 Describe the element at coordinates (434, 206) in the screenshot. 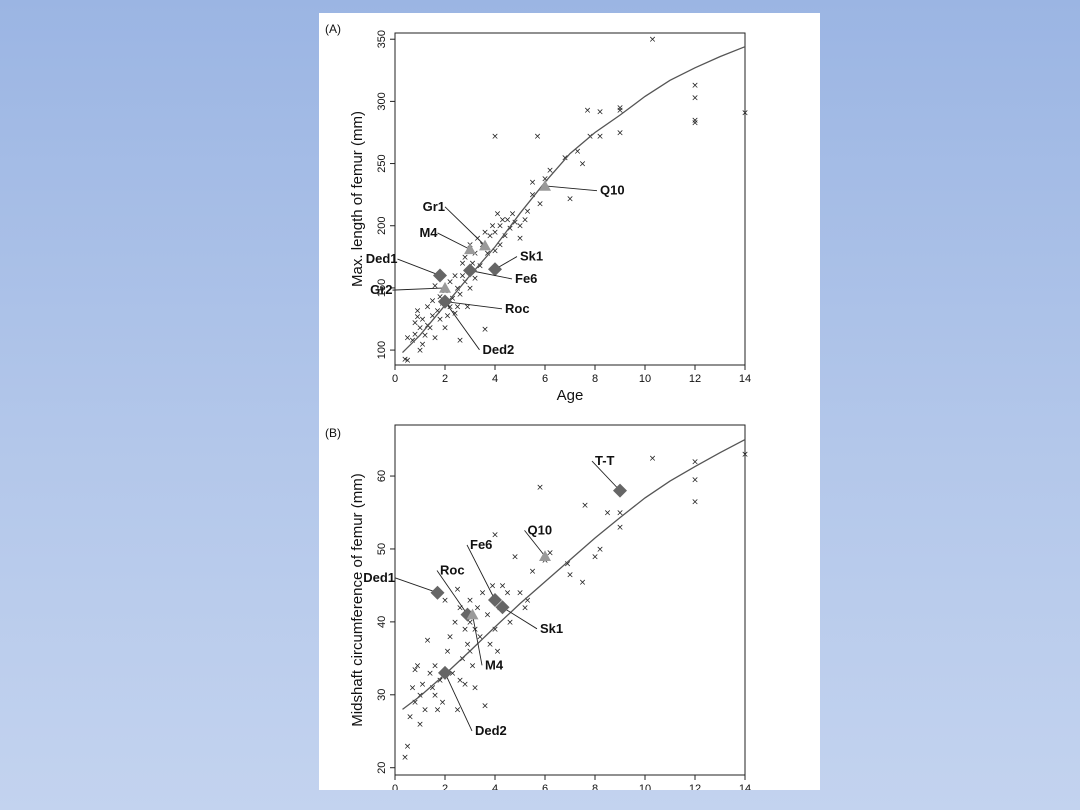

I see `panel-a-specimen-label-gr1: Gr1` at that location.